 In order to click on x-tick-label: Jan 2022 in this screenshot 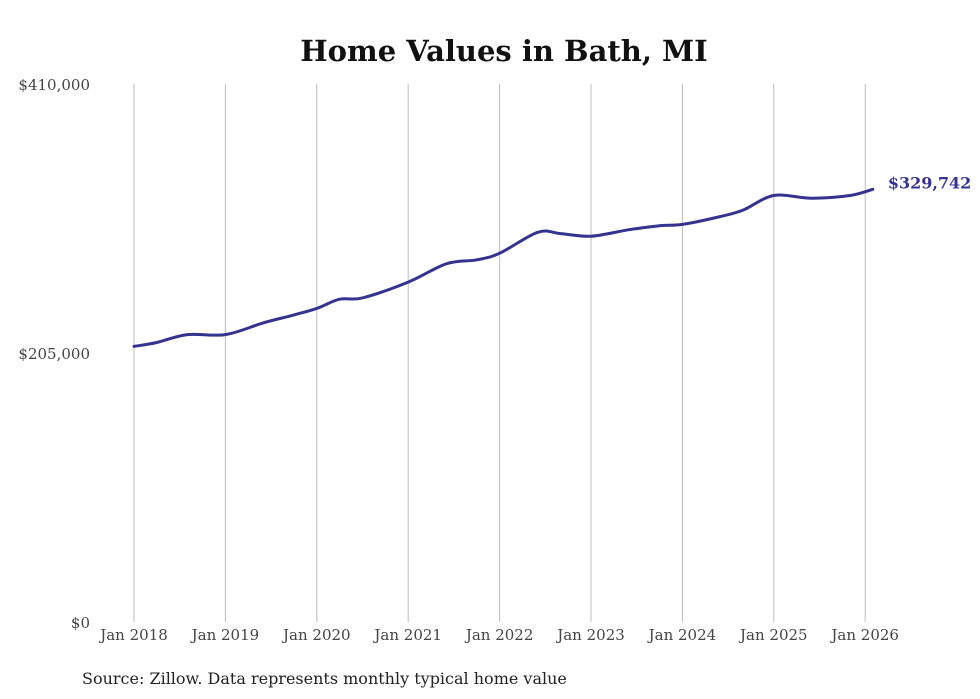, I will do `click(499, 635)`.